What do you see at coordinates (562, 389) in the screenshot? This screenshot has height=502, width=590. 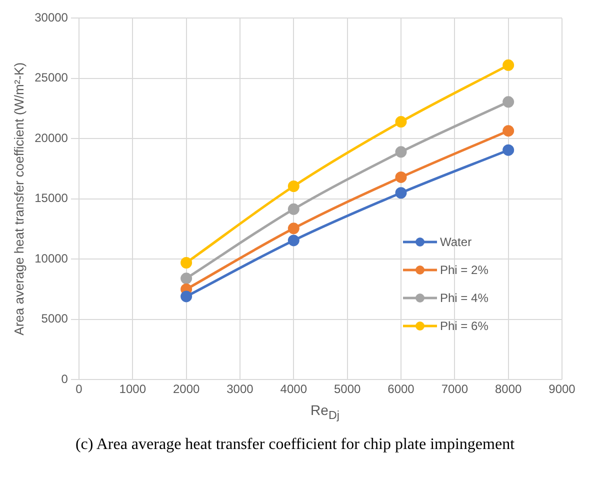 I see `x-tick-label: 9000` at bounding box center [562, 389].